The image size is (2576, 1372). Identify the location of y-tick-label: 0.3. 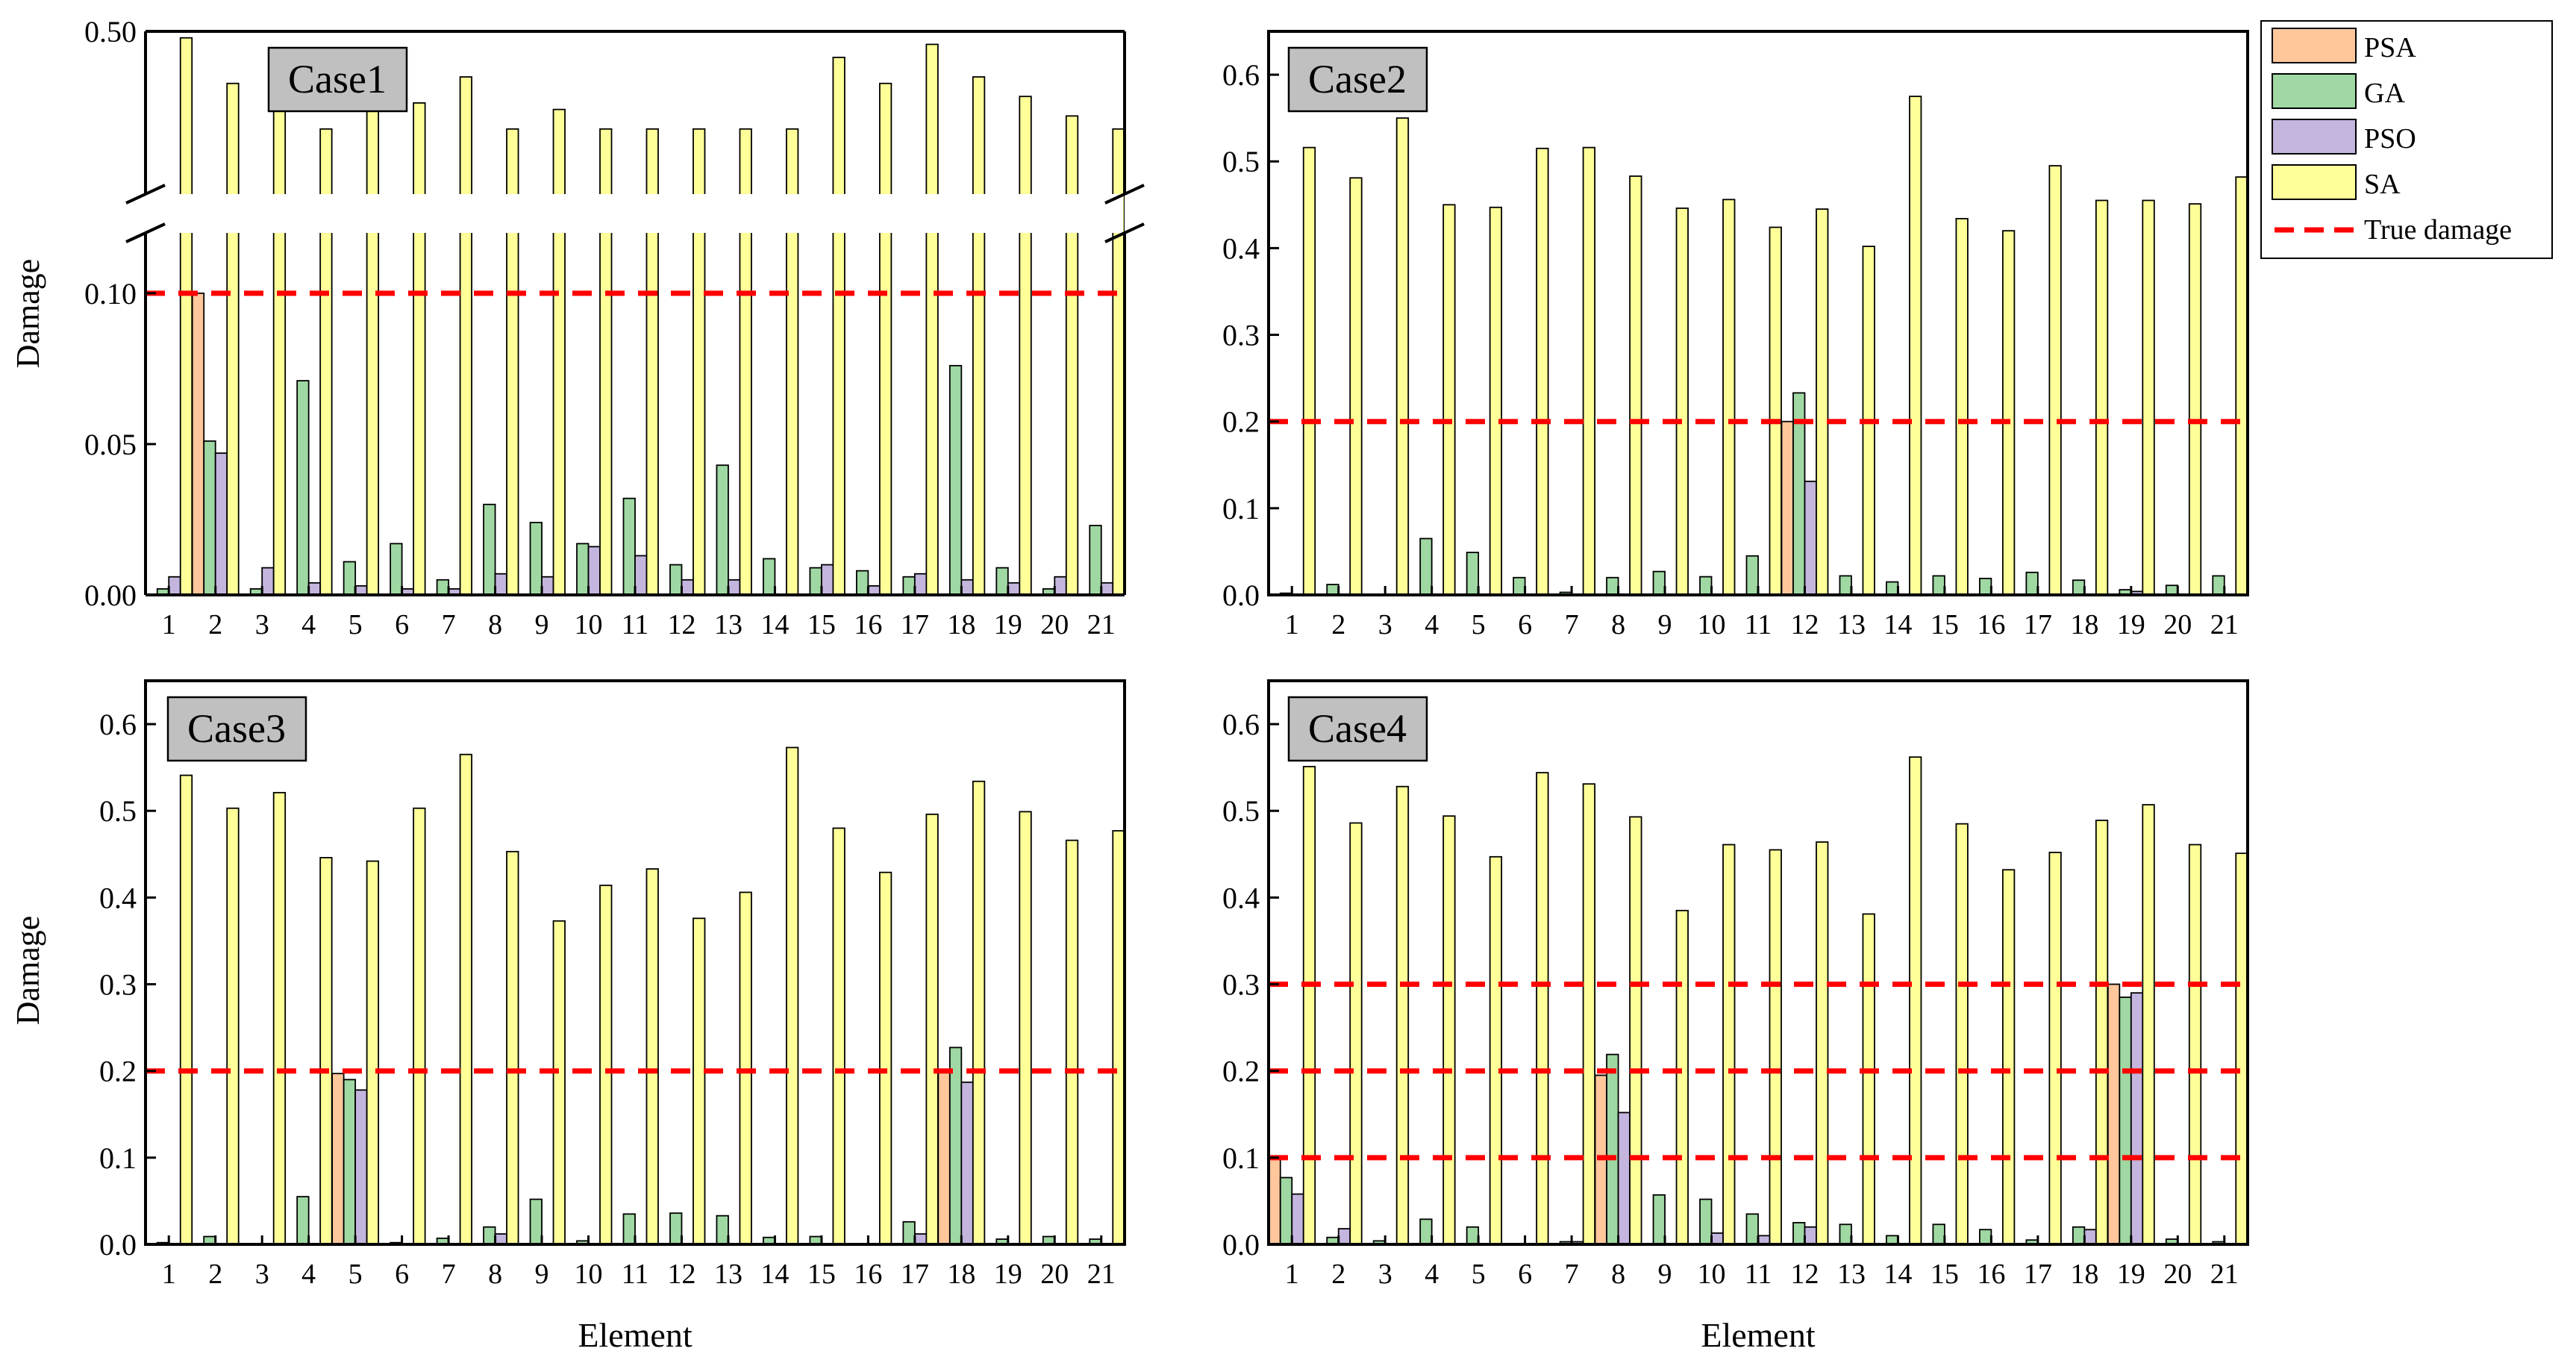
(118, 985).